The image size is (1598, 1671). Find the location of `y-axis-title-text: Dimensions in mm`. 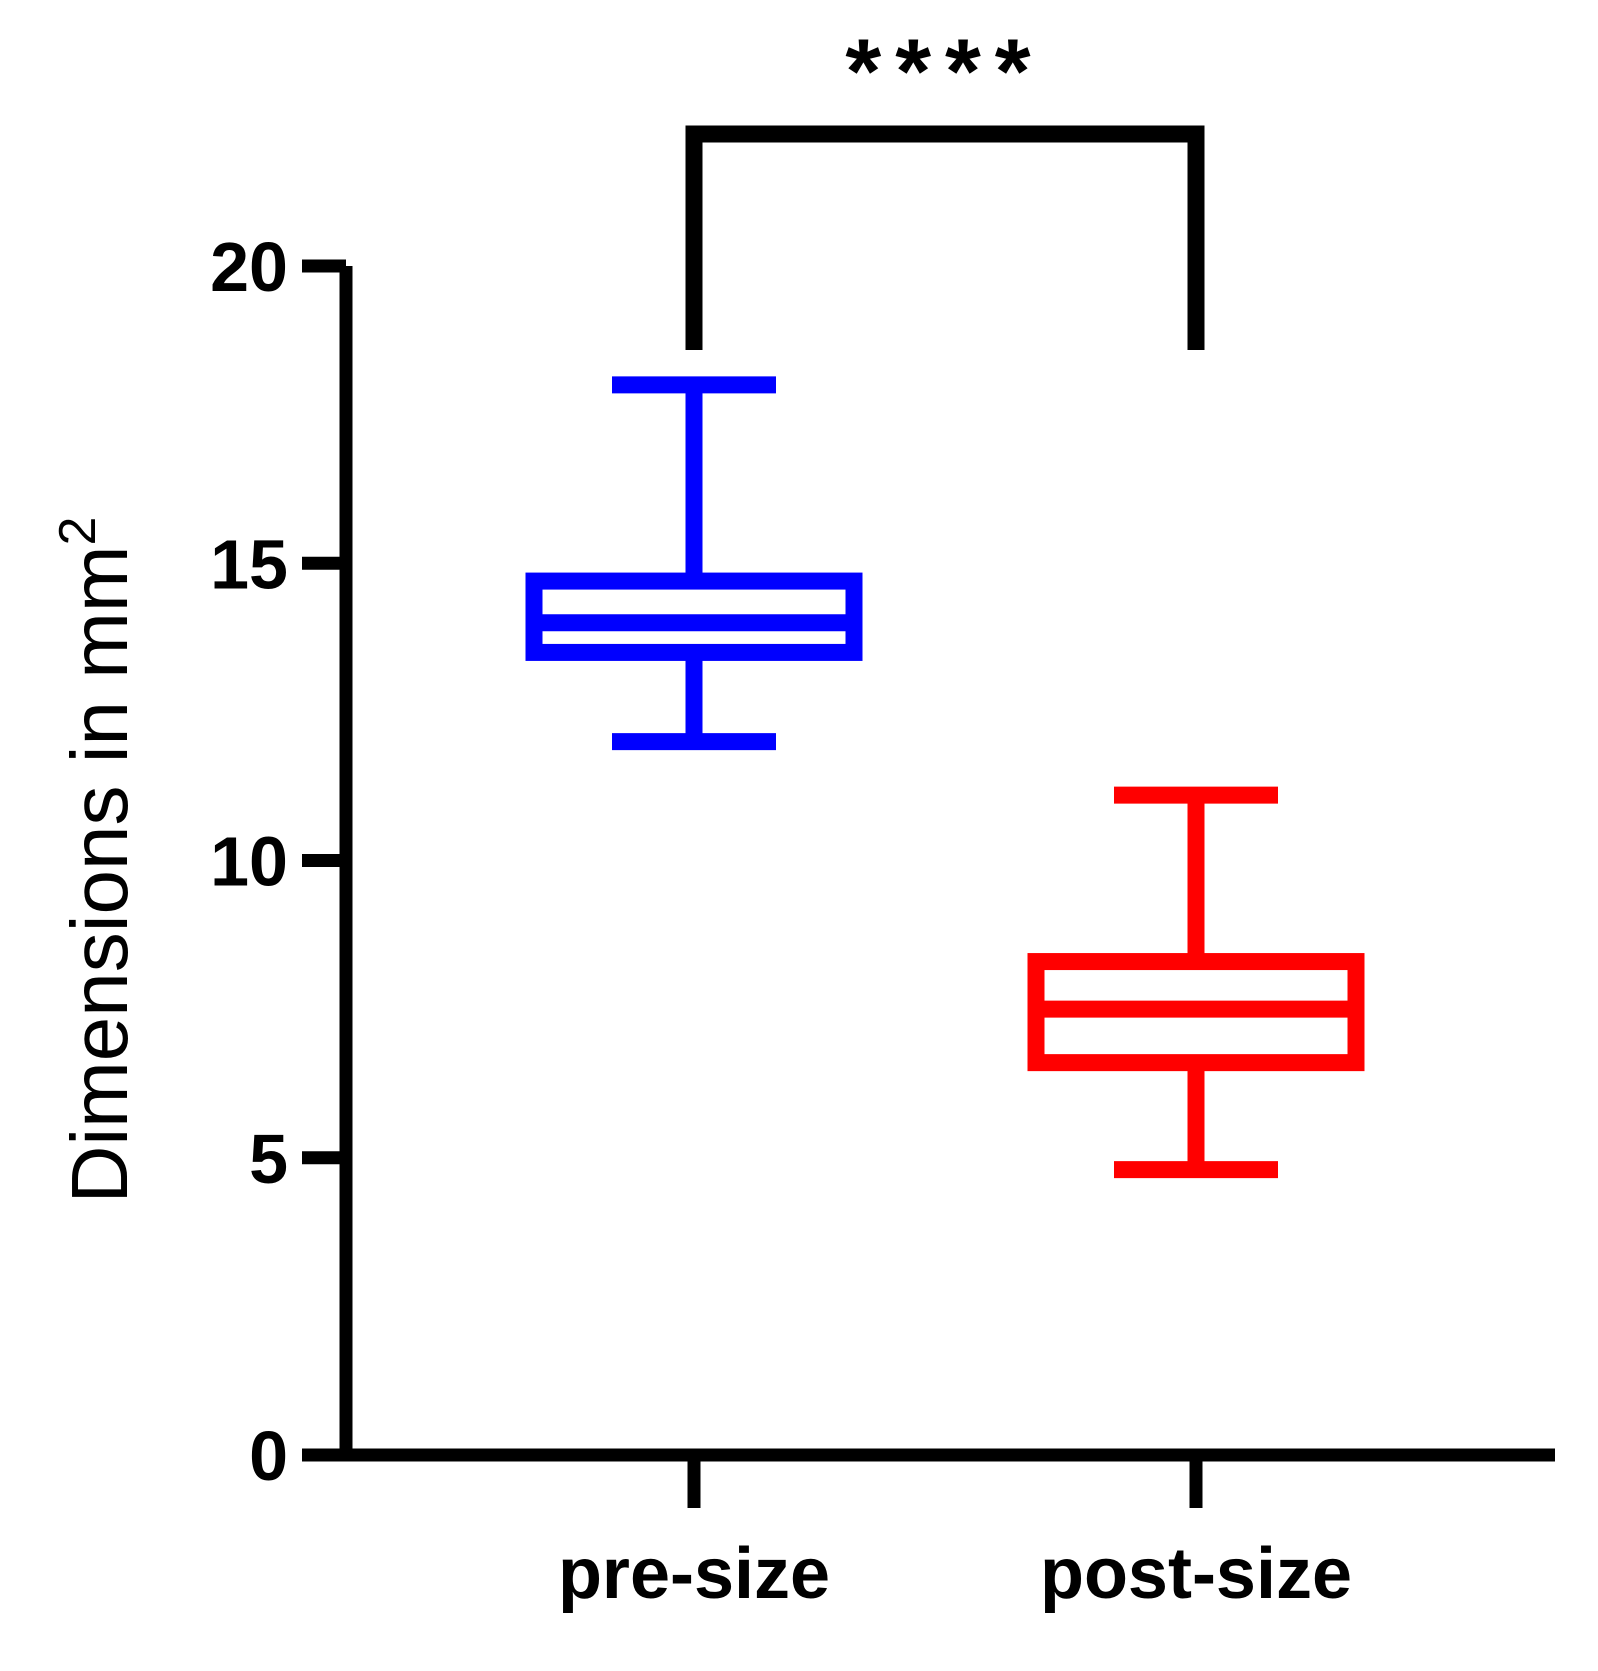

y-axis-title-text: Dimensions in mm is located at coordinates (99, 874).